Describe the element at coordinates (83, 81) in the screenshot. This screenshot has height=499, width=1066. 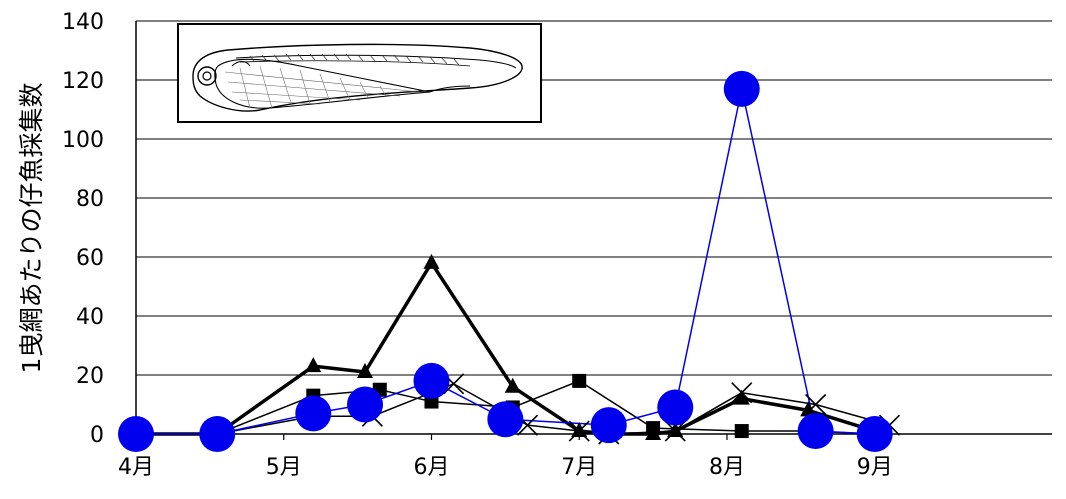
I see `y-tick-label: 120` at that location.